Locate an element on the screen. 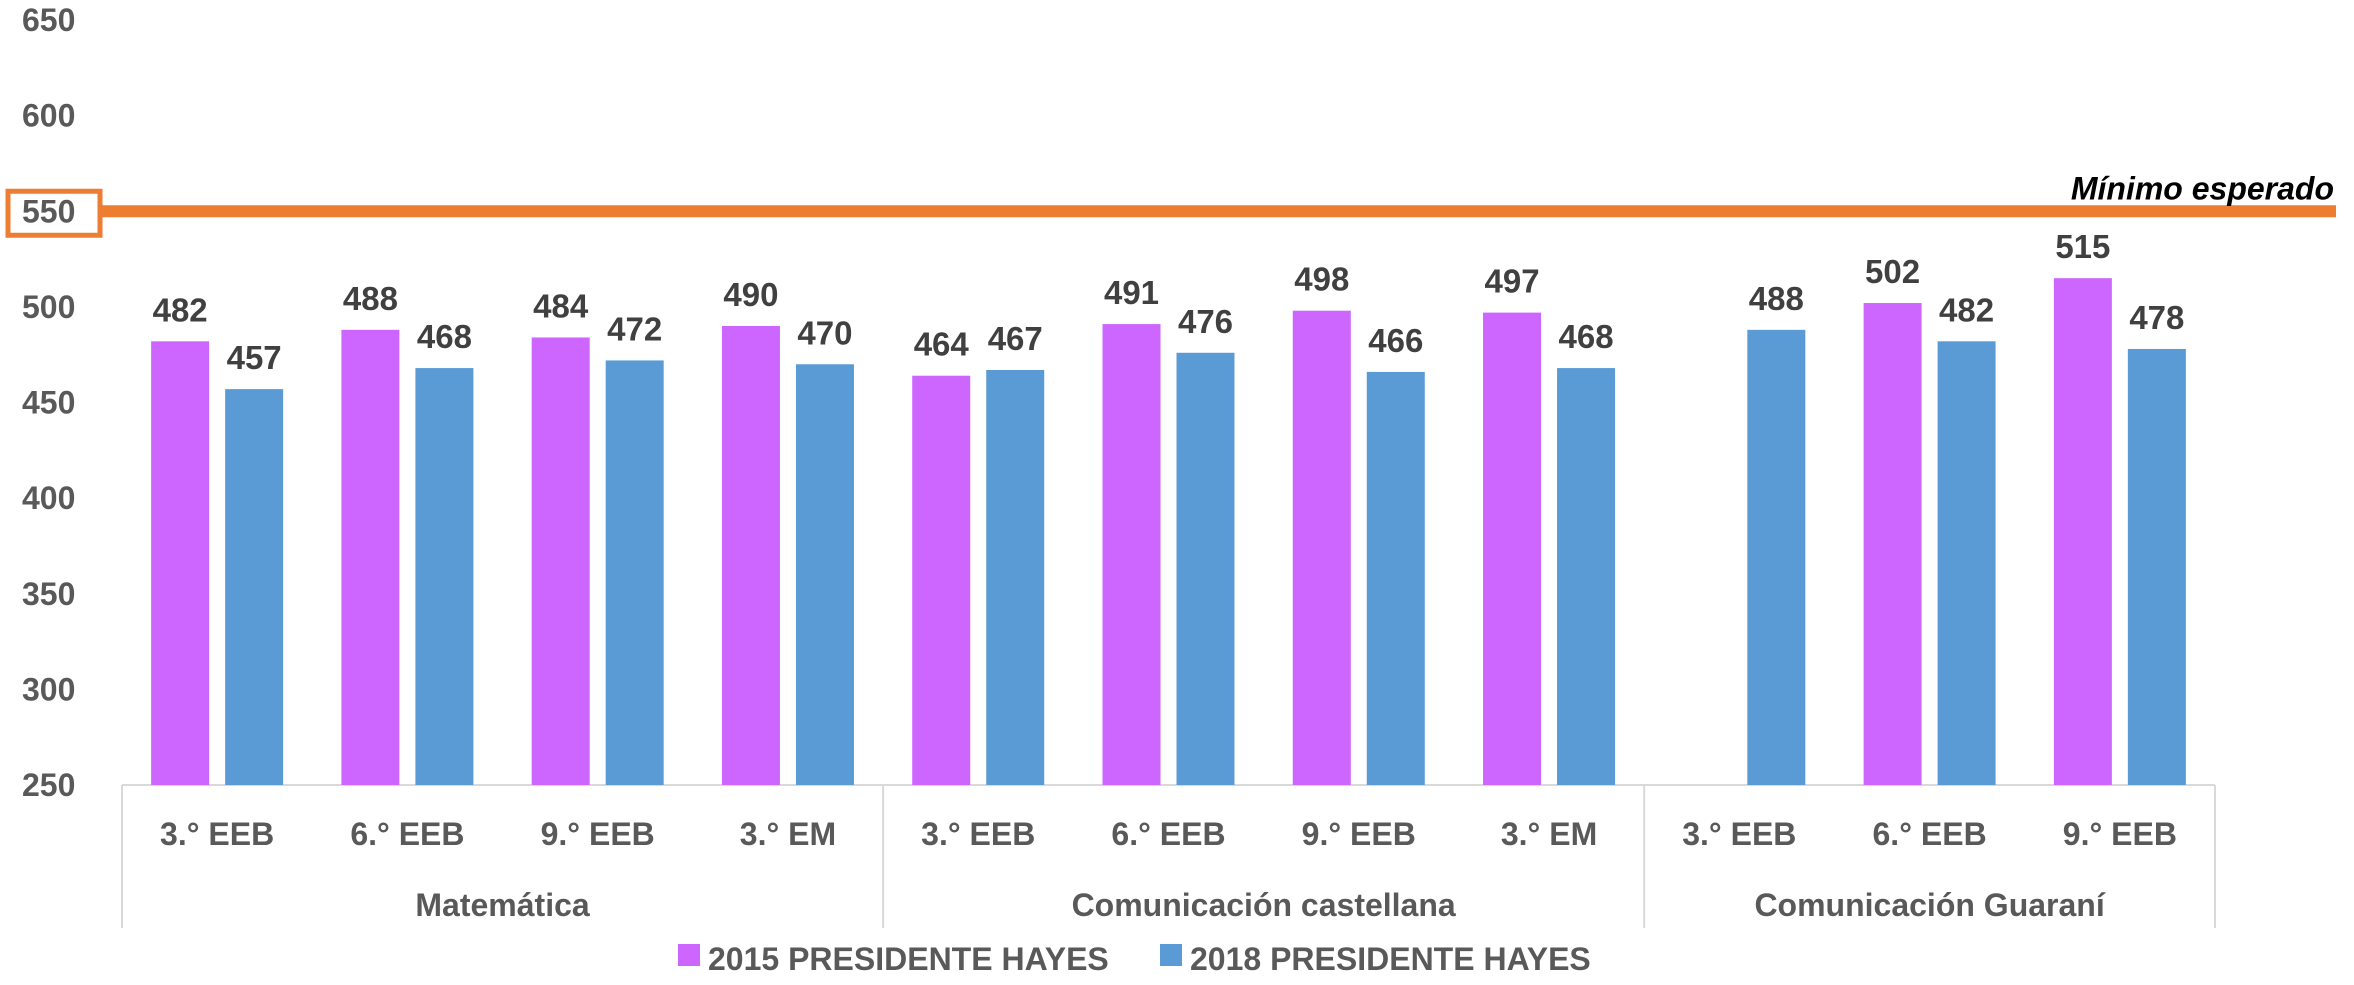  data-label: 478 is located at coordinates (2156, 317).